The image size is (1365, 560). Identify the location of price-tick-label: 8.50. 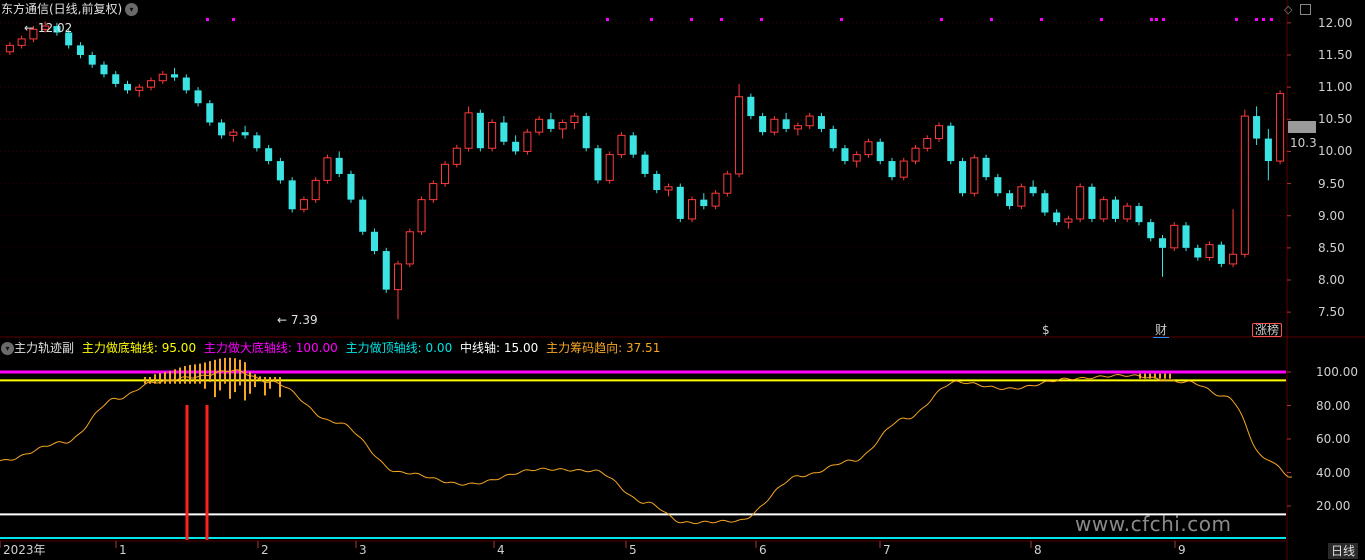
(1331, 247).